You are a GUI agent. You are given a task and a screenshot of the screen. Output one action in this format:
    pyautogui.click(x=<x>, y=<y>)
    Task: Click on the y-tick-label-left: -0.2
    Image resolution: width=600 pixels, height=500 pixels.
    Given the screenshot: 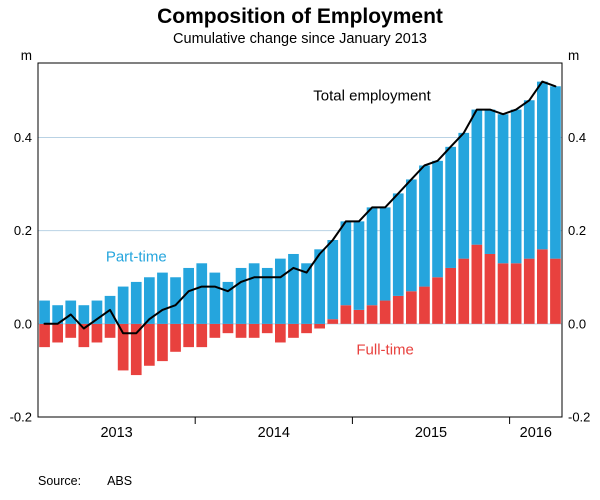 What is the action you would take?
    pyautogui.click(x=21, y=417)
    